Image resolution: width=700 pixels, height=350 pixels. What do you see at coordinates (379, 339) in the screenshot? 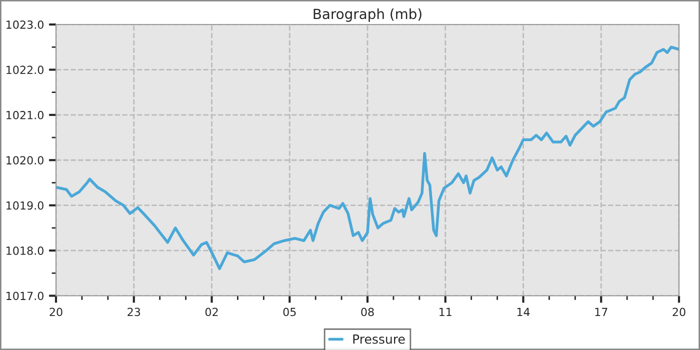
I see `legend-label: Pressure` at bounding box center [379, 339].